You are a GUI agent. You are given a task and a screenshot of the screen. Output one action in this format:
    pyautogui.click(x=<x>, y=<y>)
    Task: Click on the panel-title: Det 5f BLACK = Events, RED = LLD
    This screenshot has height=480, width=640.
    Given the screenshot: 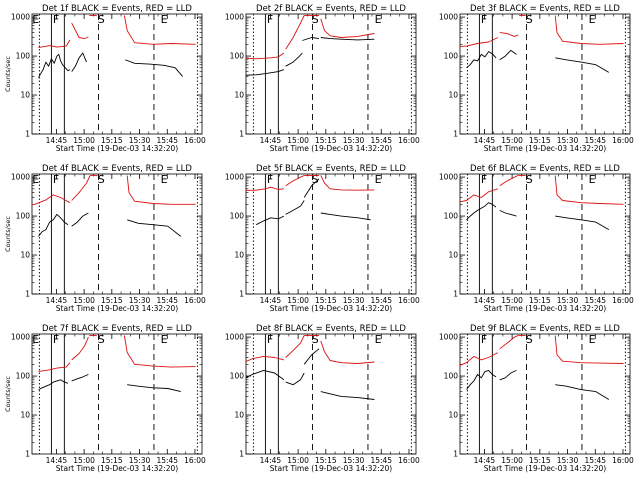 What is the action you would take?
    pyautogui.click(x=331, y=169)
    